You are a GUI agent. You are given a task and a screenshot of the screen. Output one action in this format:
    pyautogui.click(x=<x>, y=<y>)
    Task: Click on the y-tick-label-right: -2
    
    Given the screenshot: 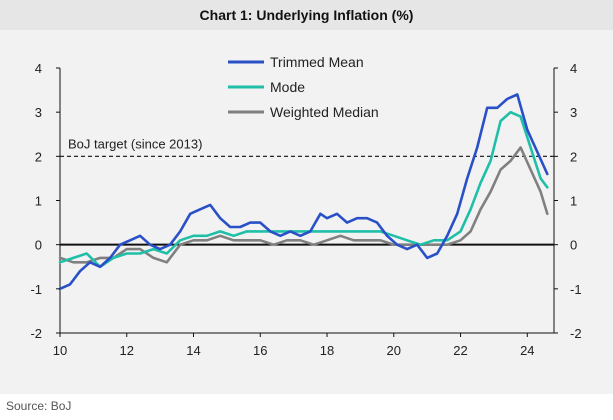 What is the action you would take?
    pyautogui.click(x=576, y=333)
    